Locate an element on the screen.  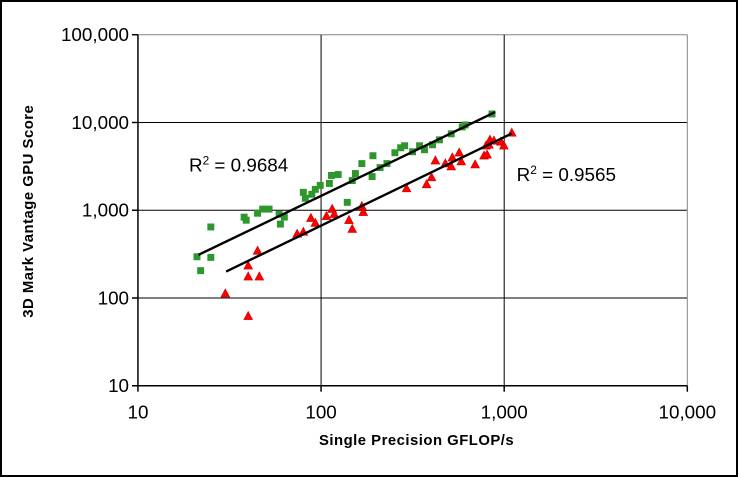
y-tick-label: 100 is located at coordinates (113, 297).